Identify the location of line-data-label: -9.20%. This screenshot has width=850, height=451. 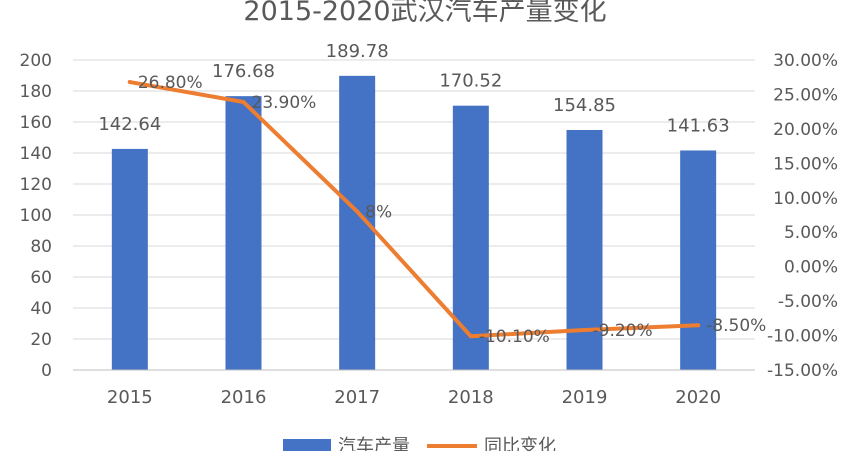
(623, 331).